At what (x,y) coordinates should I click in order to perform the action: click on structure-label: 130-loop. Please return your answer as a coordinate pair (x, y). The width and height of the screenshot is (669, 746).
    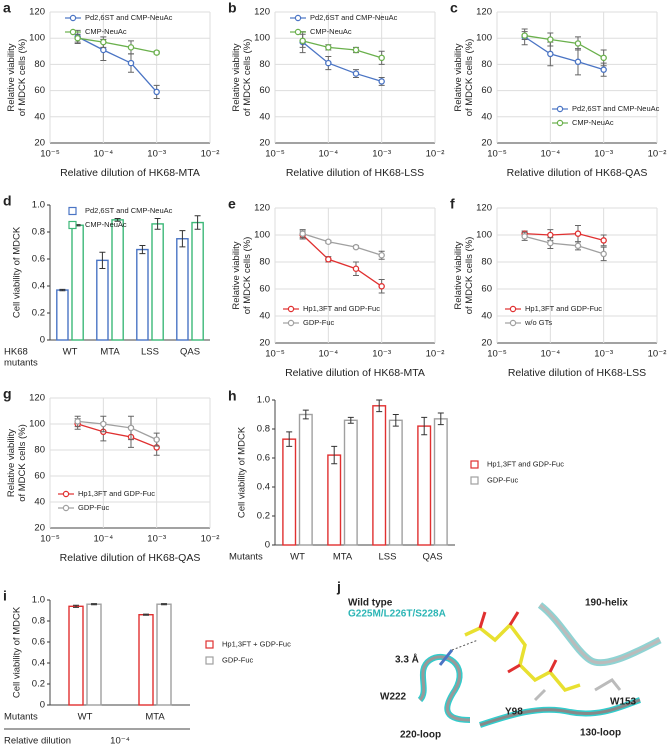
    Looking at the image, I should click on (600, 733).